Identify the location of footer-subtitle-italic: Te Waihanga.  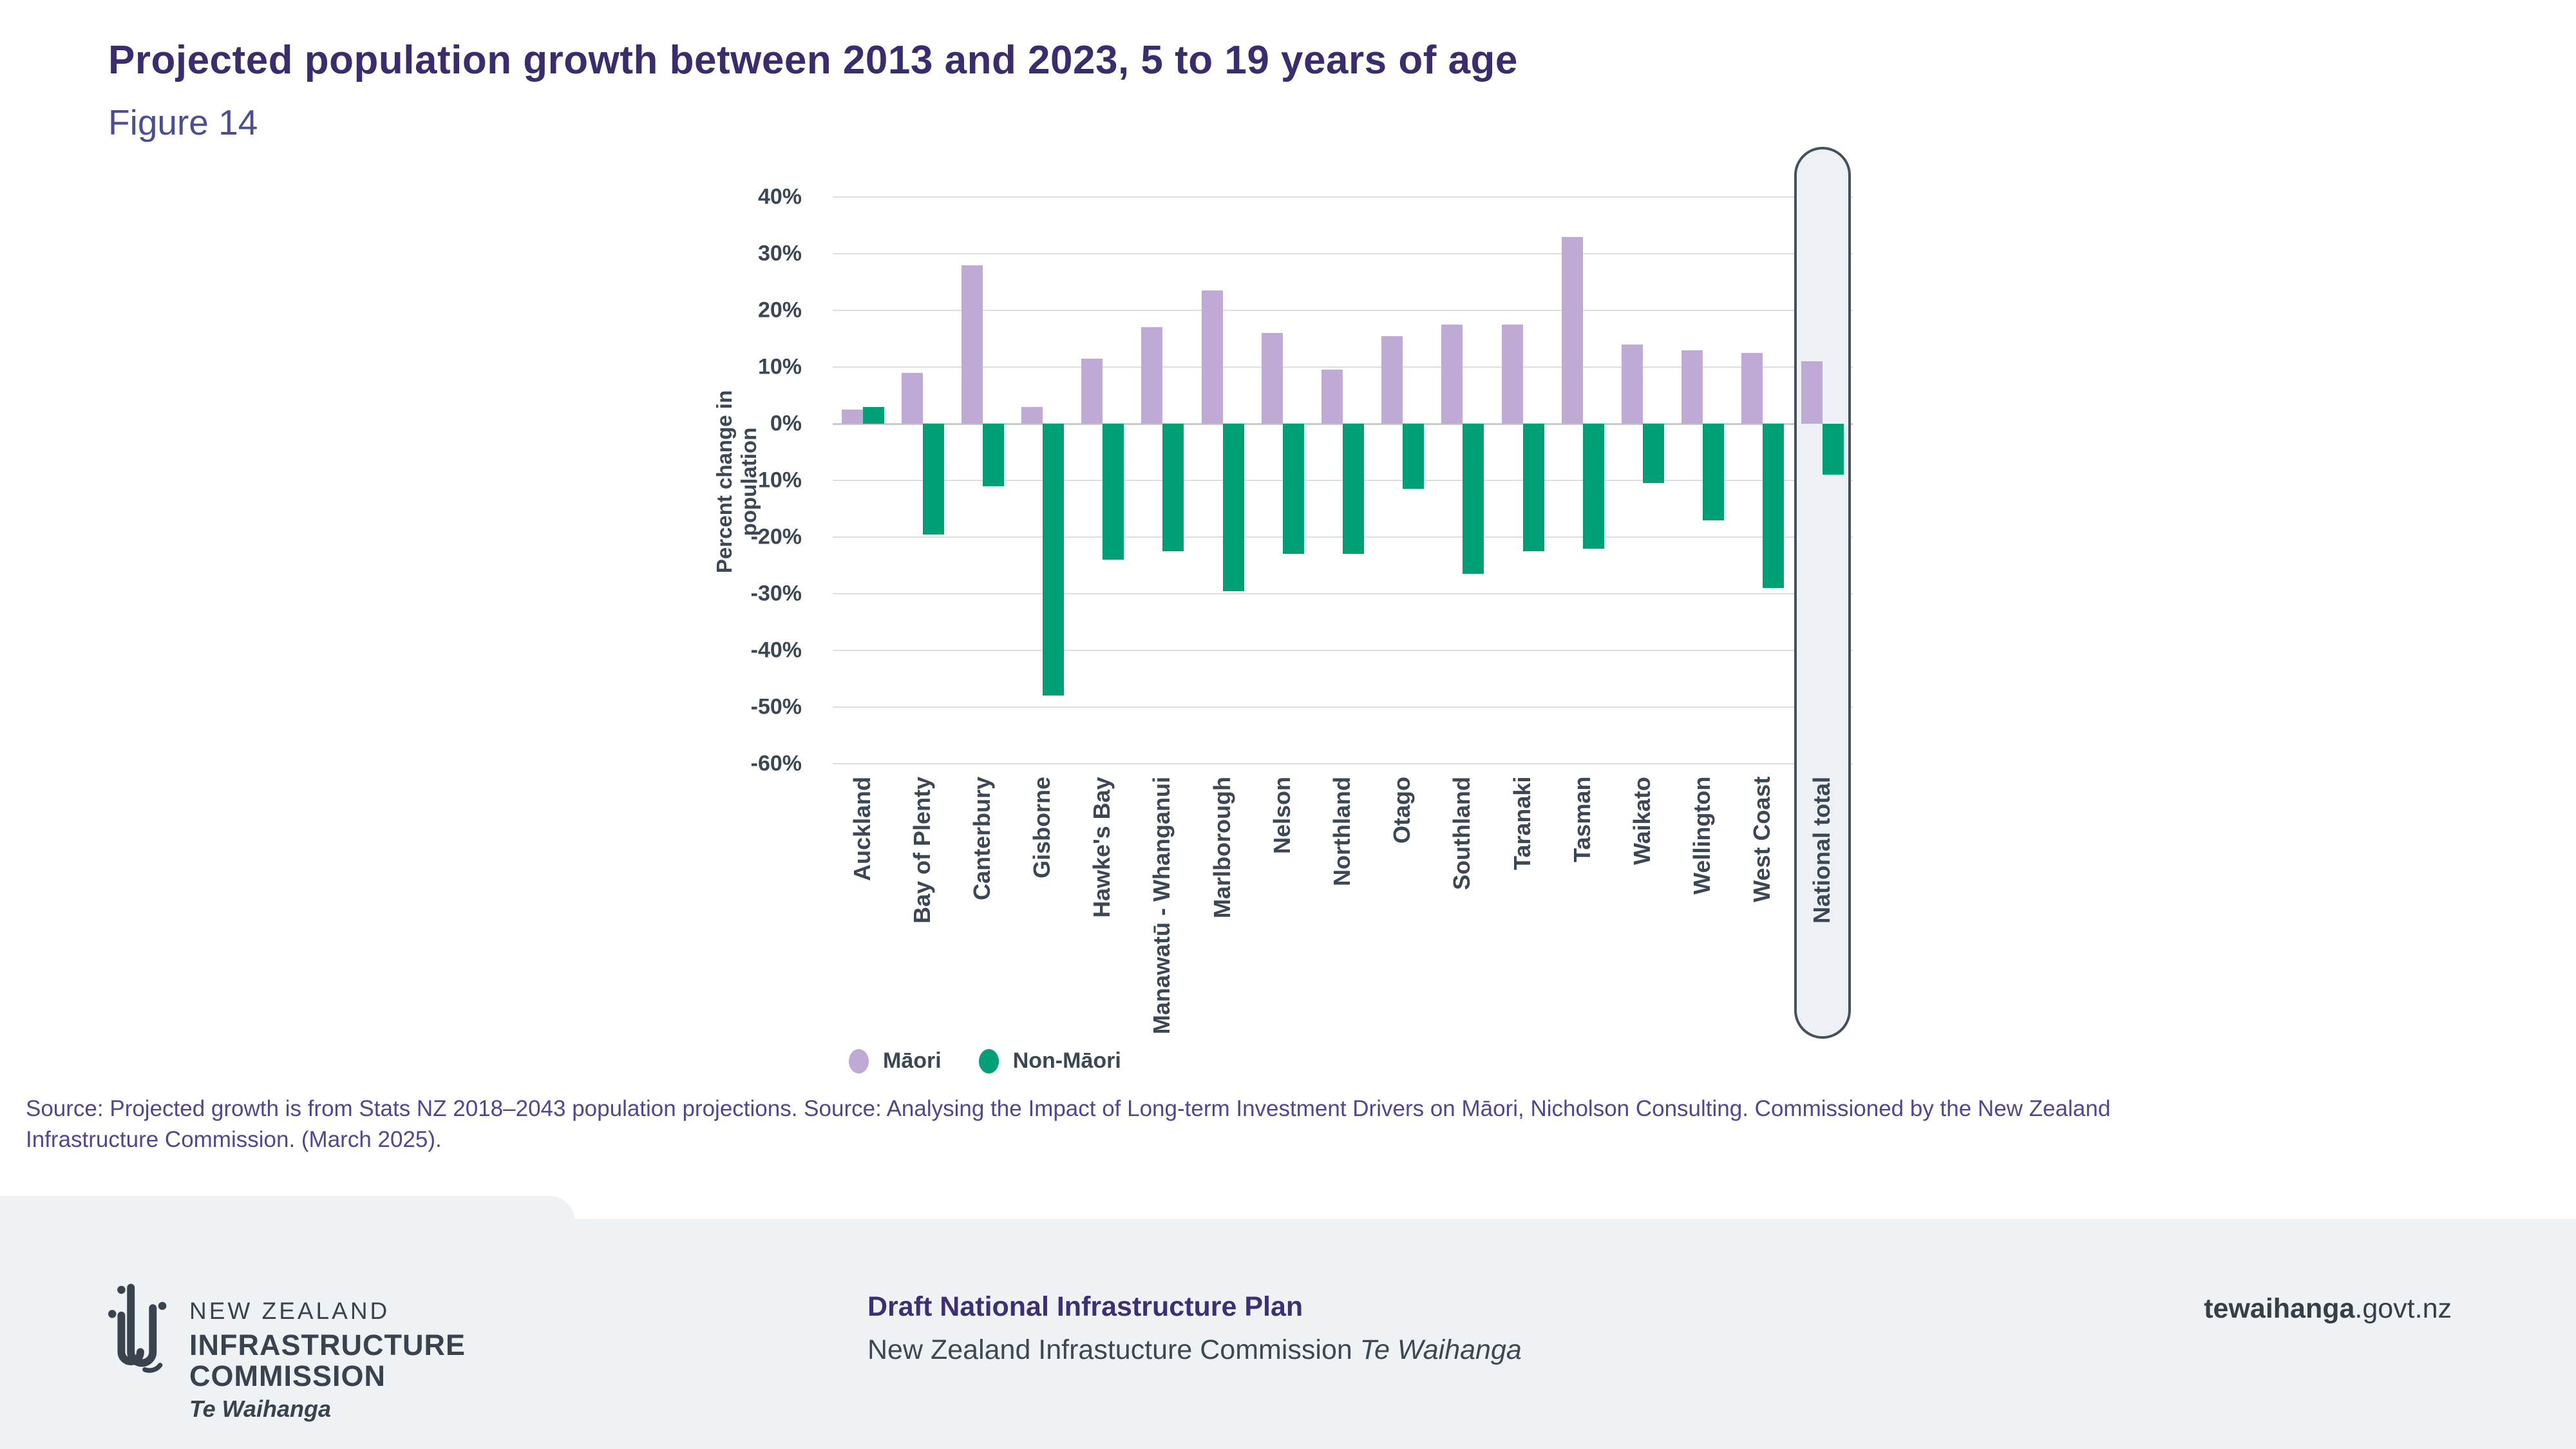
(1440, 1349).